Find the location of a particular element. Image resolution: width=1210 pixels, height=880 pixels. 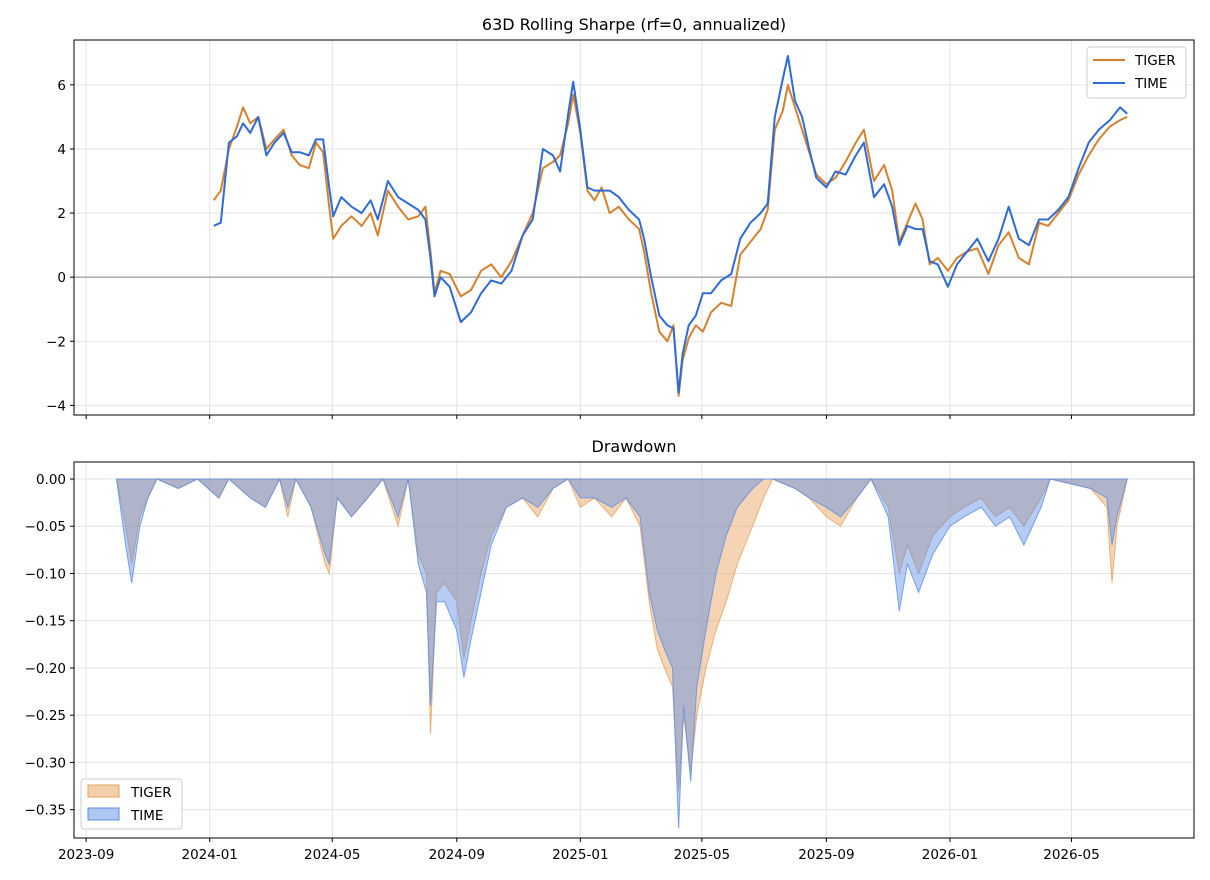

legend-patch-time is located at coordinates (103, 814).